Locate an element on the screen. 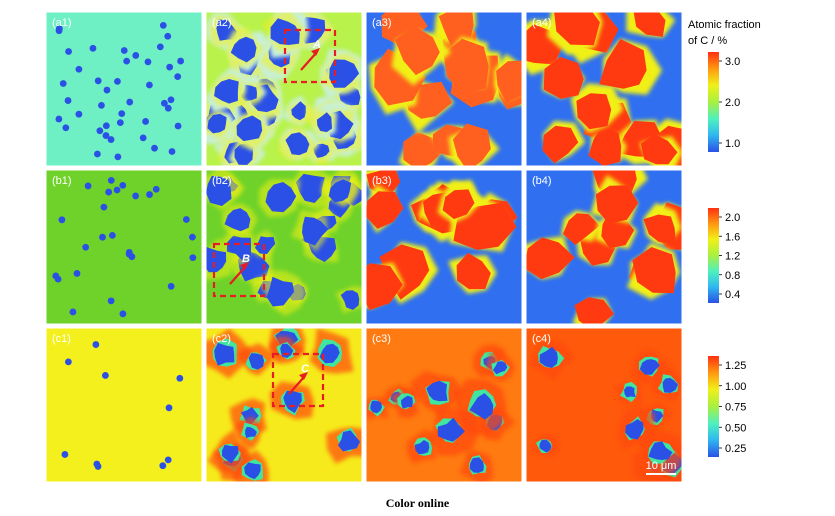 The image size is (835, 516). colorbar-tick-label: 3.0 is located at coordinates (732, 62).